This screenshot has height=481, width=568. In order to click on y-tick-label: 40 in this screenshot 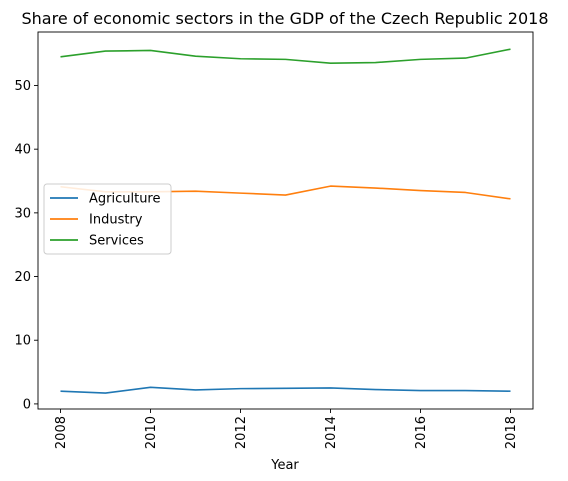, I will do `click(22, 150)`.